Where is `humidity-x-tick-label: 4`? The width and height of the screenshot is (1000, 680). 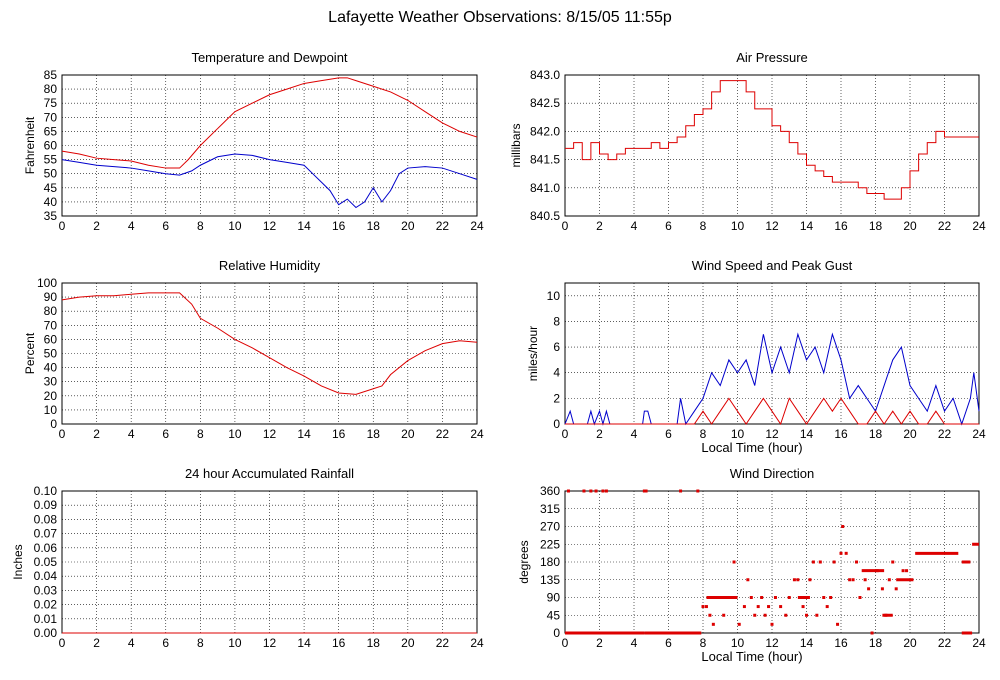 humidity-x-tick-label: 4 is located at coordinates (131, 434).